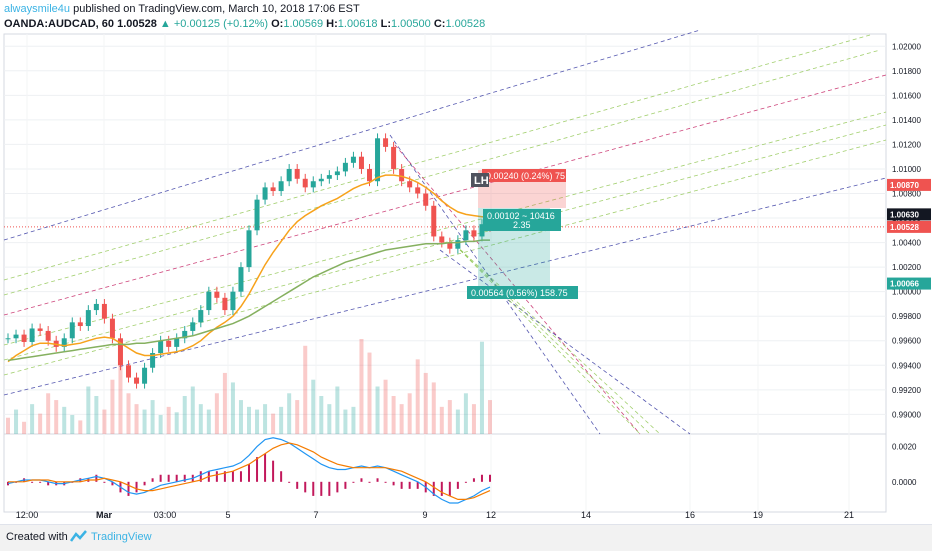  Describe the element at coordinates (465, 24) in the screenshot. I see `close-value: 1.00528` at that location.